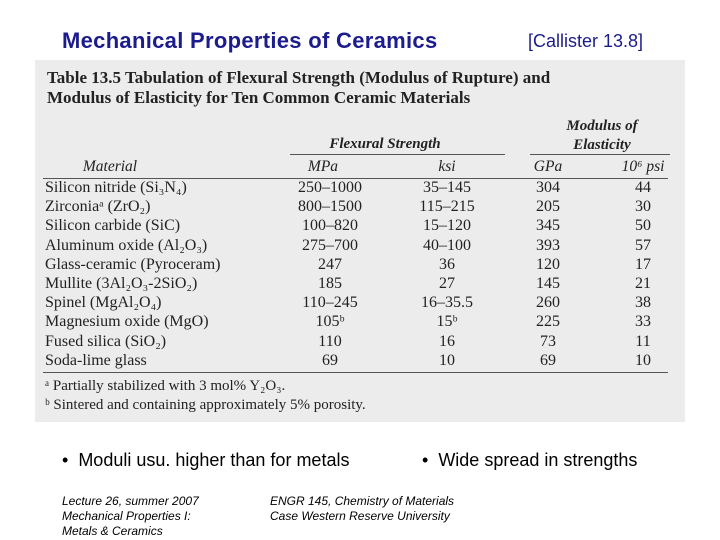 This screenshot has width=720, height=540. I want to click on value-cell: 205, so click(548, 207).